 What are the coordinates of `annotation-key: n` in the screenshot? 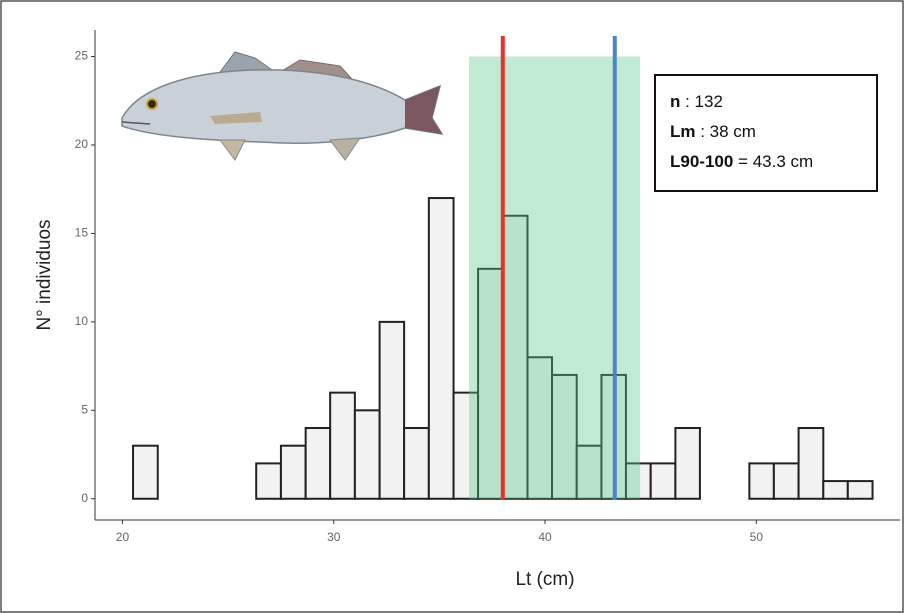 It's located at (675, 101).